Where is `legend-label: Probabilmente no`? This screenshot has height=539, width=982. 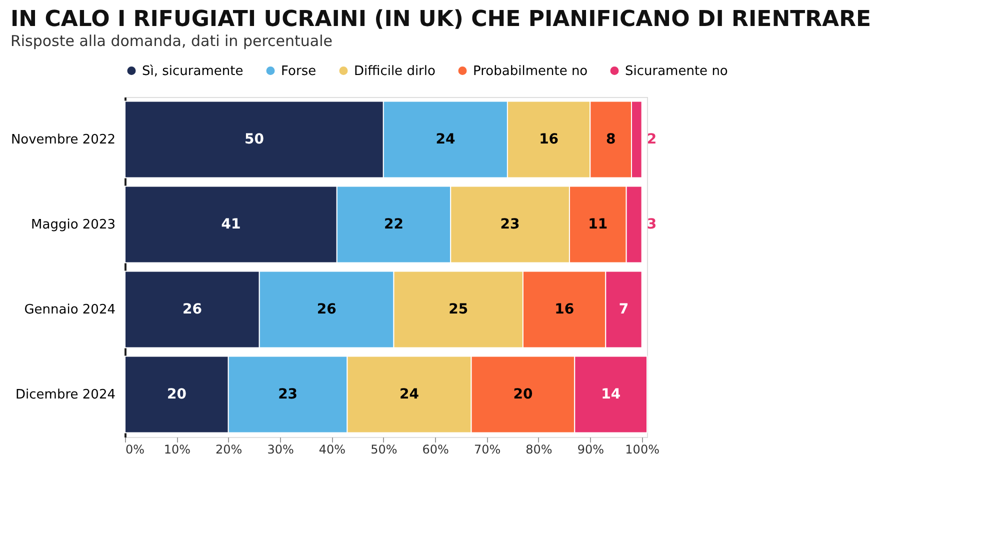 legend-label: Probabilmente no is located at coordinates (530, 71).